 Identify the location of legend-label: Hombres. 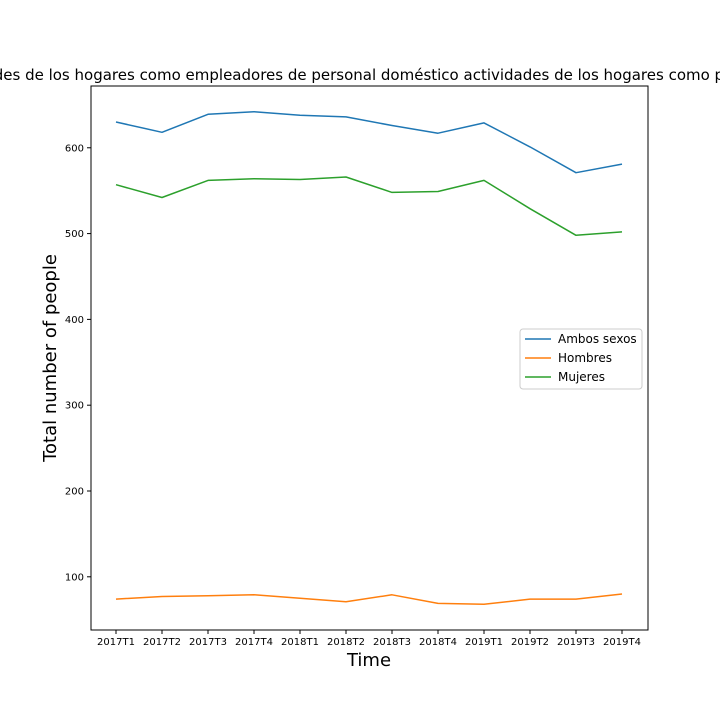
(585, 358).